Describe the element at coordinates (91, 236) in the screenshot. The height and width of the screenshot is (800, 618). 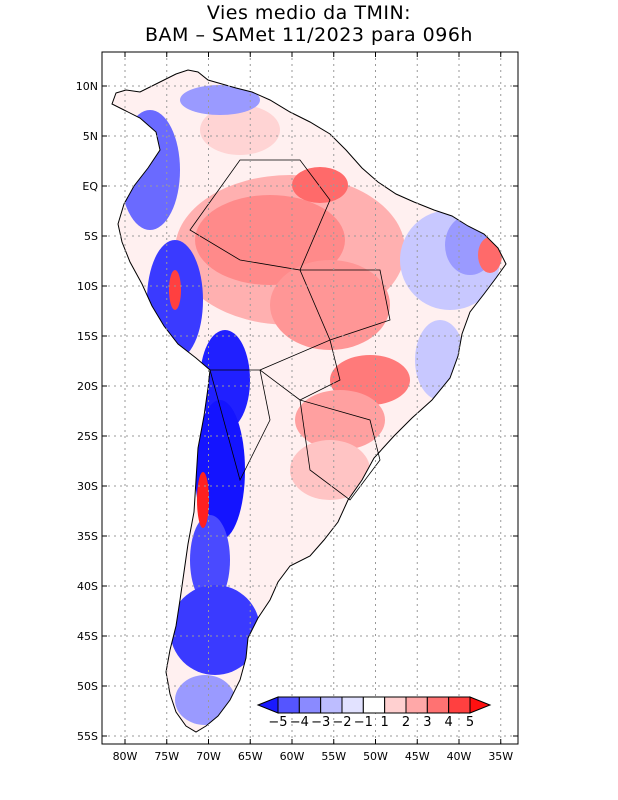
I see `lat-label: 5S` at that location.